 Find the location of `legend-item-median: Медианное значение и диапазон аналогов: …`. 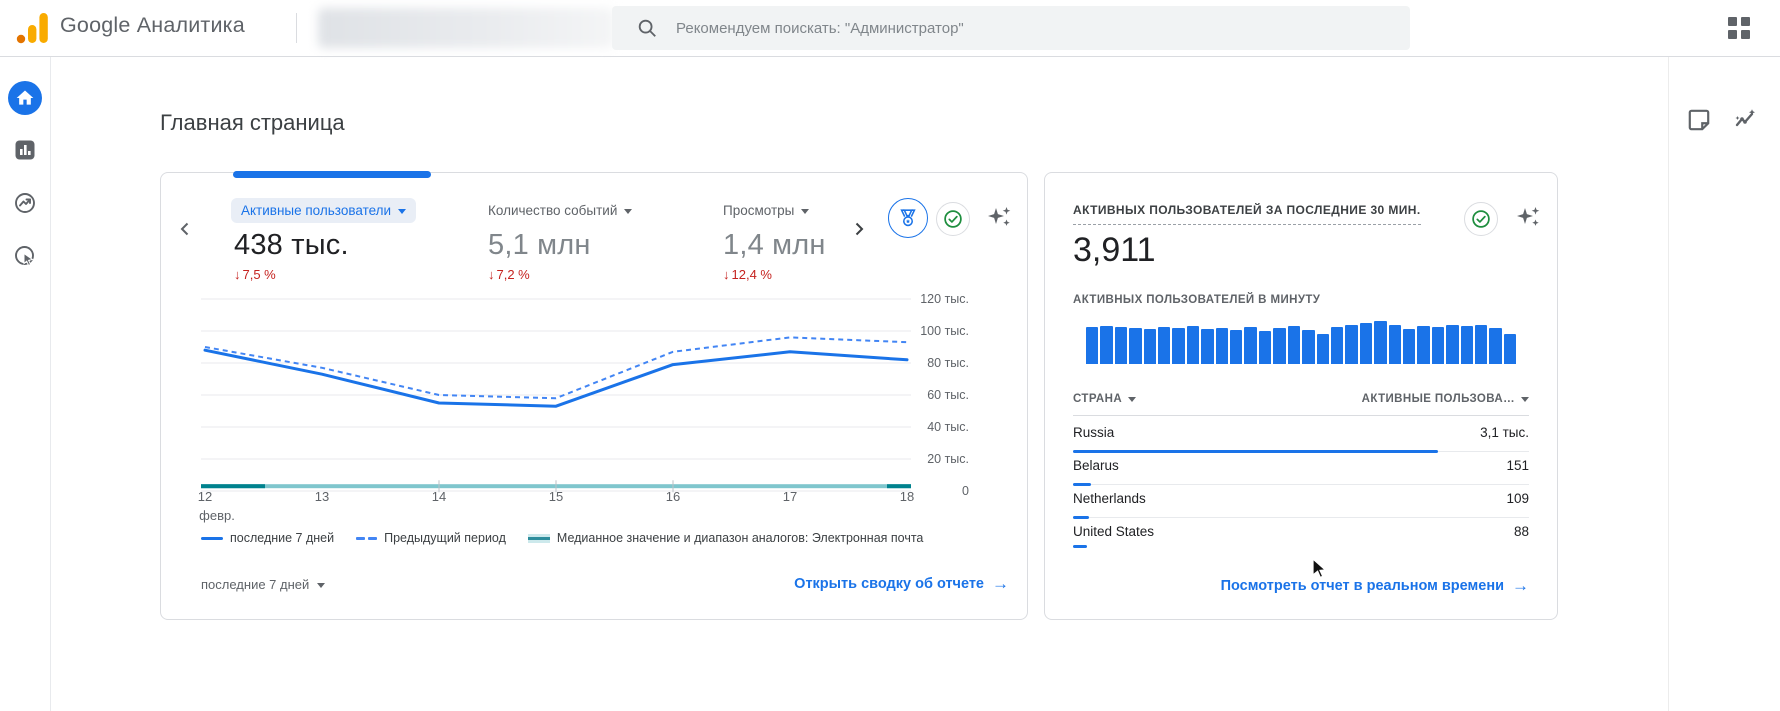

legend-item-median: Медианное значение и диапазон аналогов: … is located at coordinates (725, 538).